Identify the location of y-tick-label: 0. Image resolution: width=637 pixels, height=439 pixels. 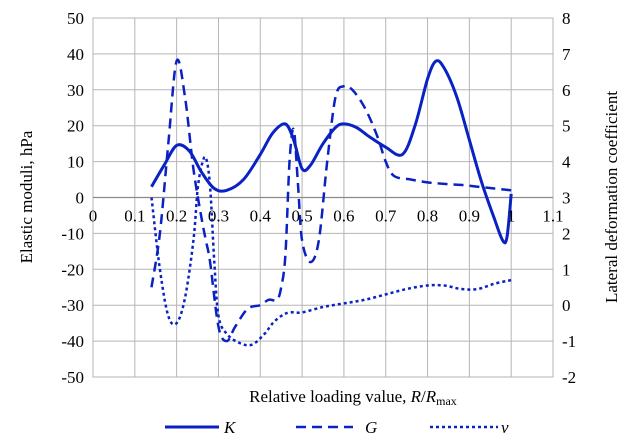
(80, 198).